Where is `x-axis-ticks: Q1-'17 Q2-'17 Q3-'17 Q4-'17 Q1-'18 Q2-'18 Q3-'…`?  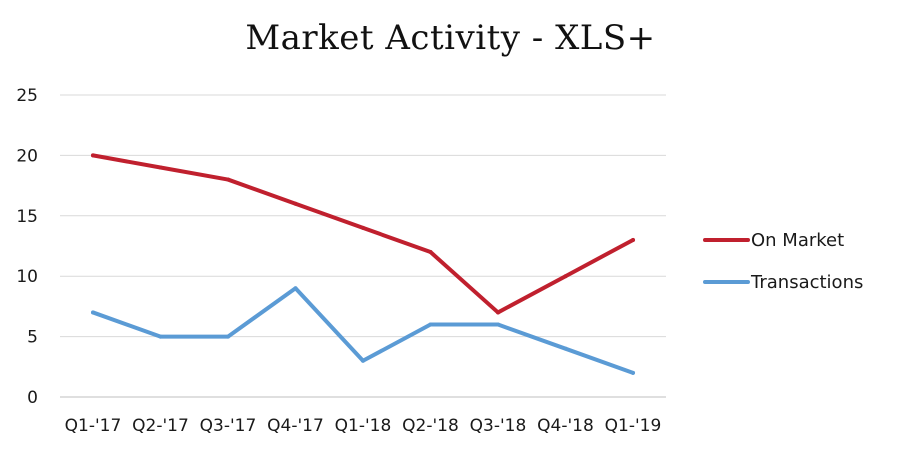 x-axis-ticks: Q1-'17 Q2-'17 Q3-'17 Q4-'17 Q1-'18 Q2-'18 Q3-'… is located at coordinates (363, 426).